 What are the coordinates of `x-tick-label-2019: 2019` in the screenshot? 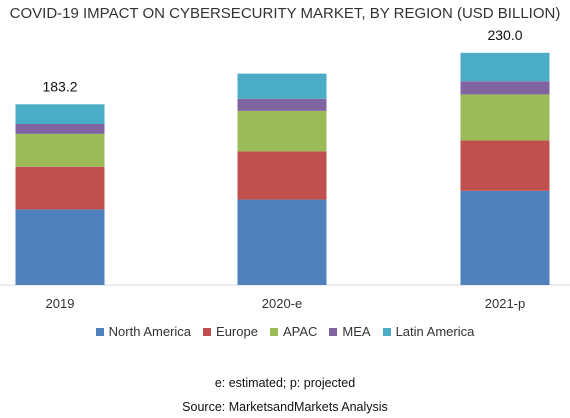 It's located at (60, 303).